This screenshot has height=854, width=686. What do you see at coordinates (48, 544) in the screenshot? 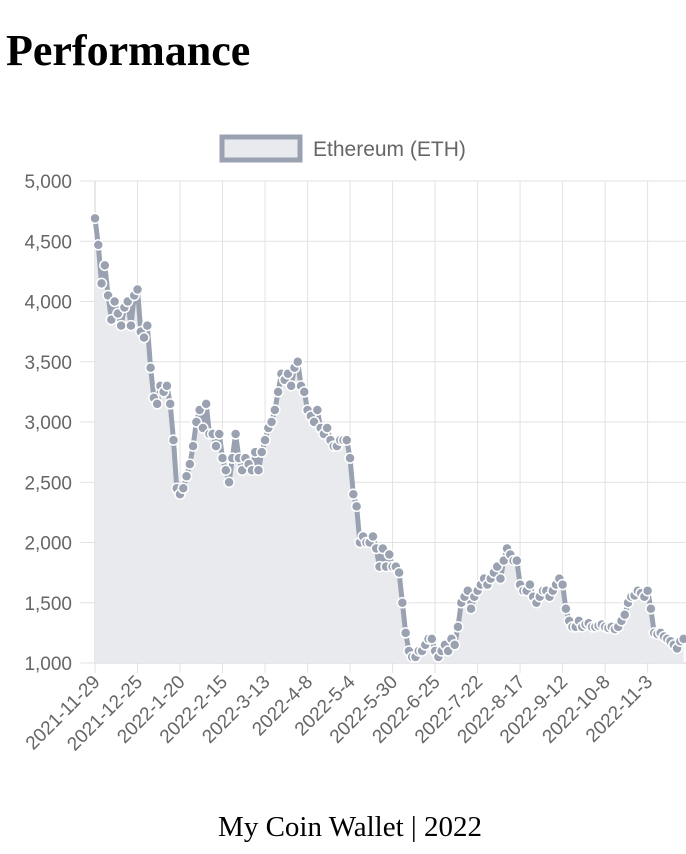
I see `y-tick-label: 2,000` at bounding box center [48, 544].